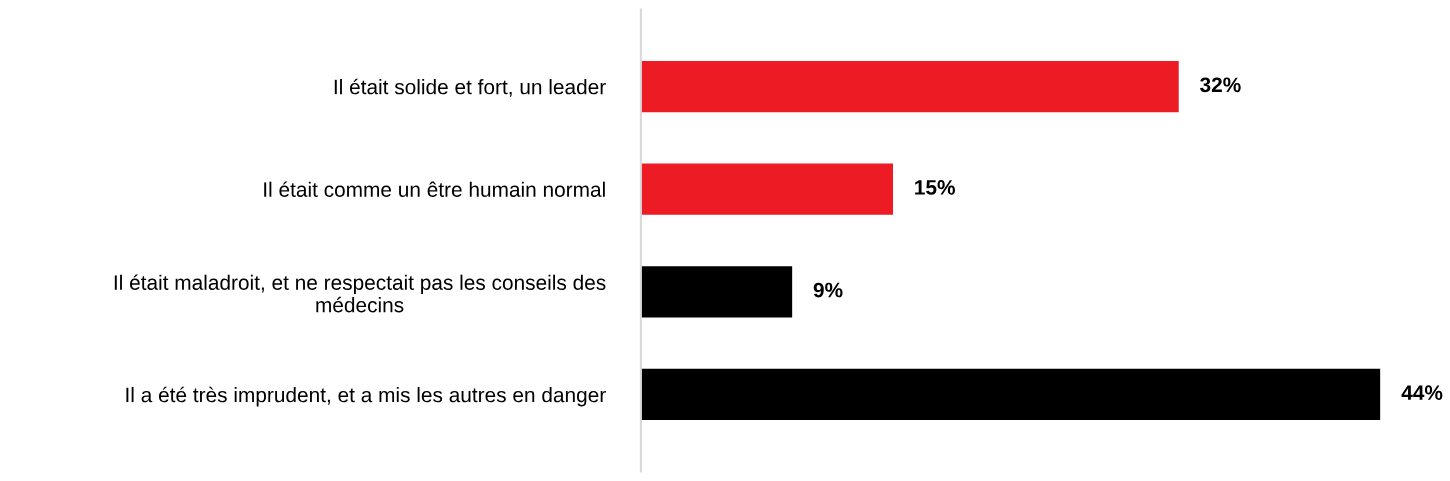 This screenshot has width=1450, height=481. Describe the element at coordinates (935, 187) in the screenshot. I see `data-label: 15%` at that location.